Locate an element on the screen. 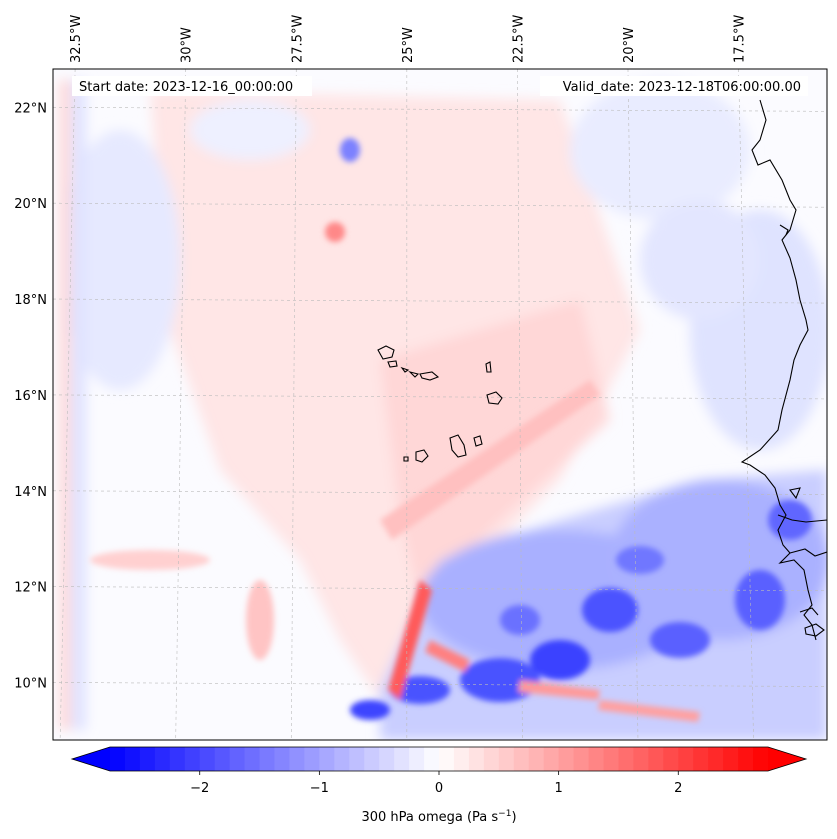 The width and height of the screenshot is (837, 839). island-fogo is located at coordinates (422, 456).